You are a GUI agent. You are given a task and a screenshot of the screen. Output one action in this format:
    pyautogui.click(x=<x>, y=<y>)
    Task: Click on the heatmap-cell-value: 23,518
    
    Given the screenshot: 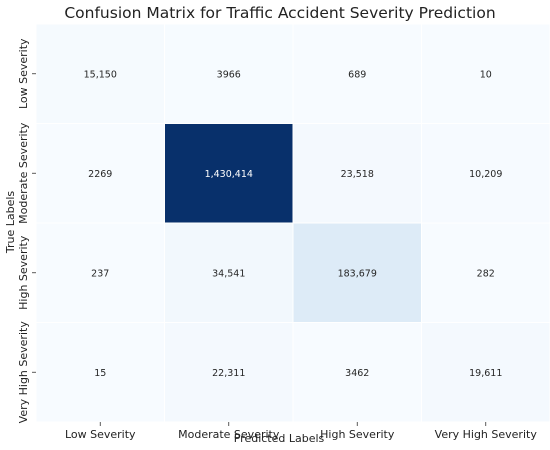 What is the action you would take?
    pyautogui.click(x=357, y=174)
    